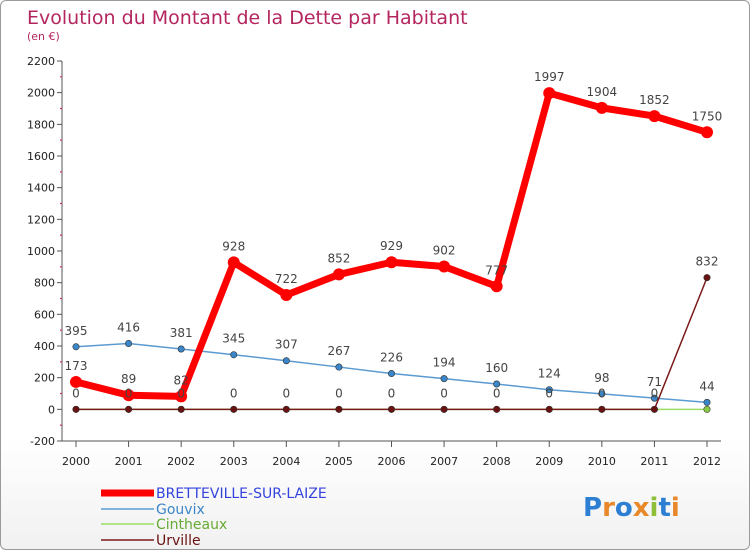  Describe the element at coordinates (234, 461) in the screenshot. I see `x-tick-label: 2003` at that location.